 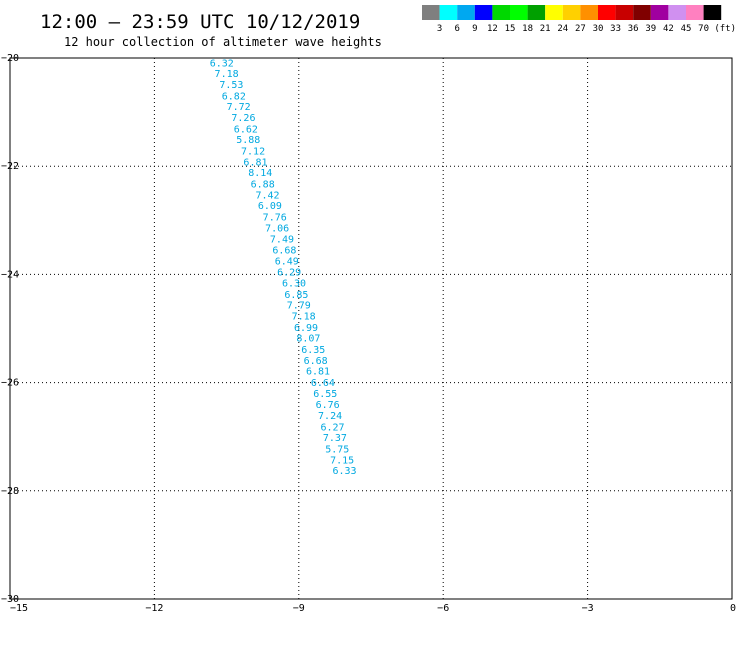 I want to click on swh-value: 8.14, so click(x=260, y=173).